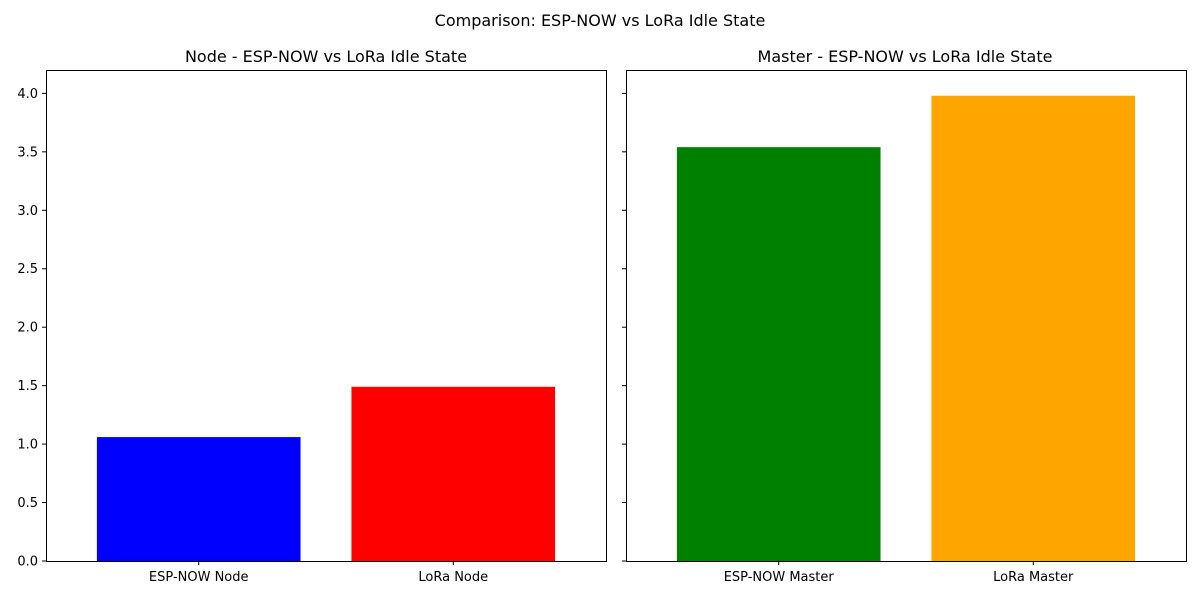 The image size is (1200, 600). I want to click on bar-esp-now-node, so click(198, 499).